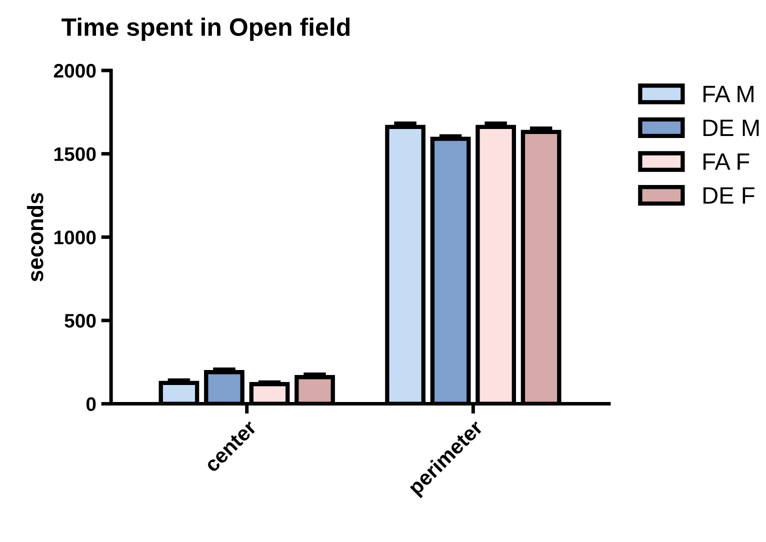  I want to click on y-tick-label: 2000, so click(75, 71).